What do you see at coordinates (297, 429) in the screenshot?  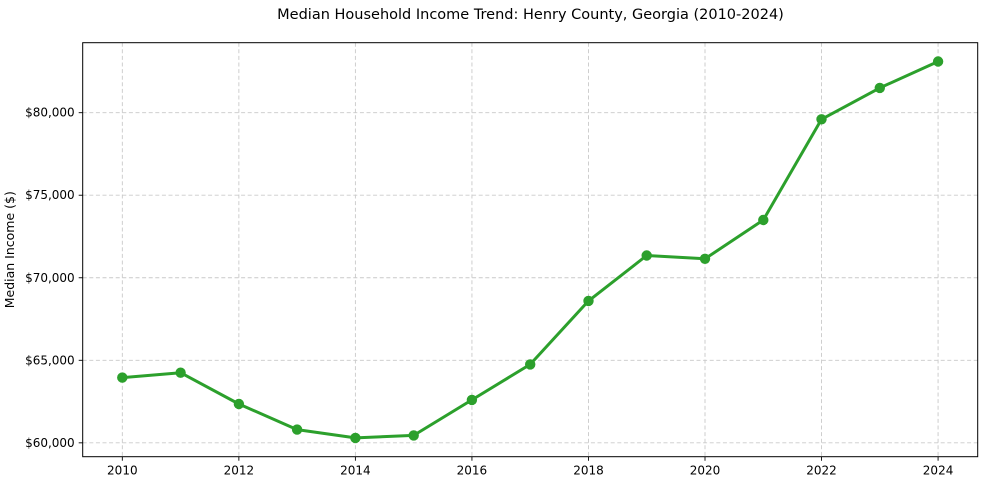 I see `data-point-2013` at bounding box center [297, 429].